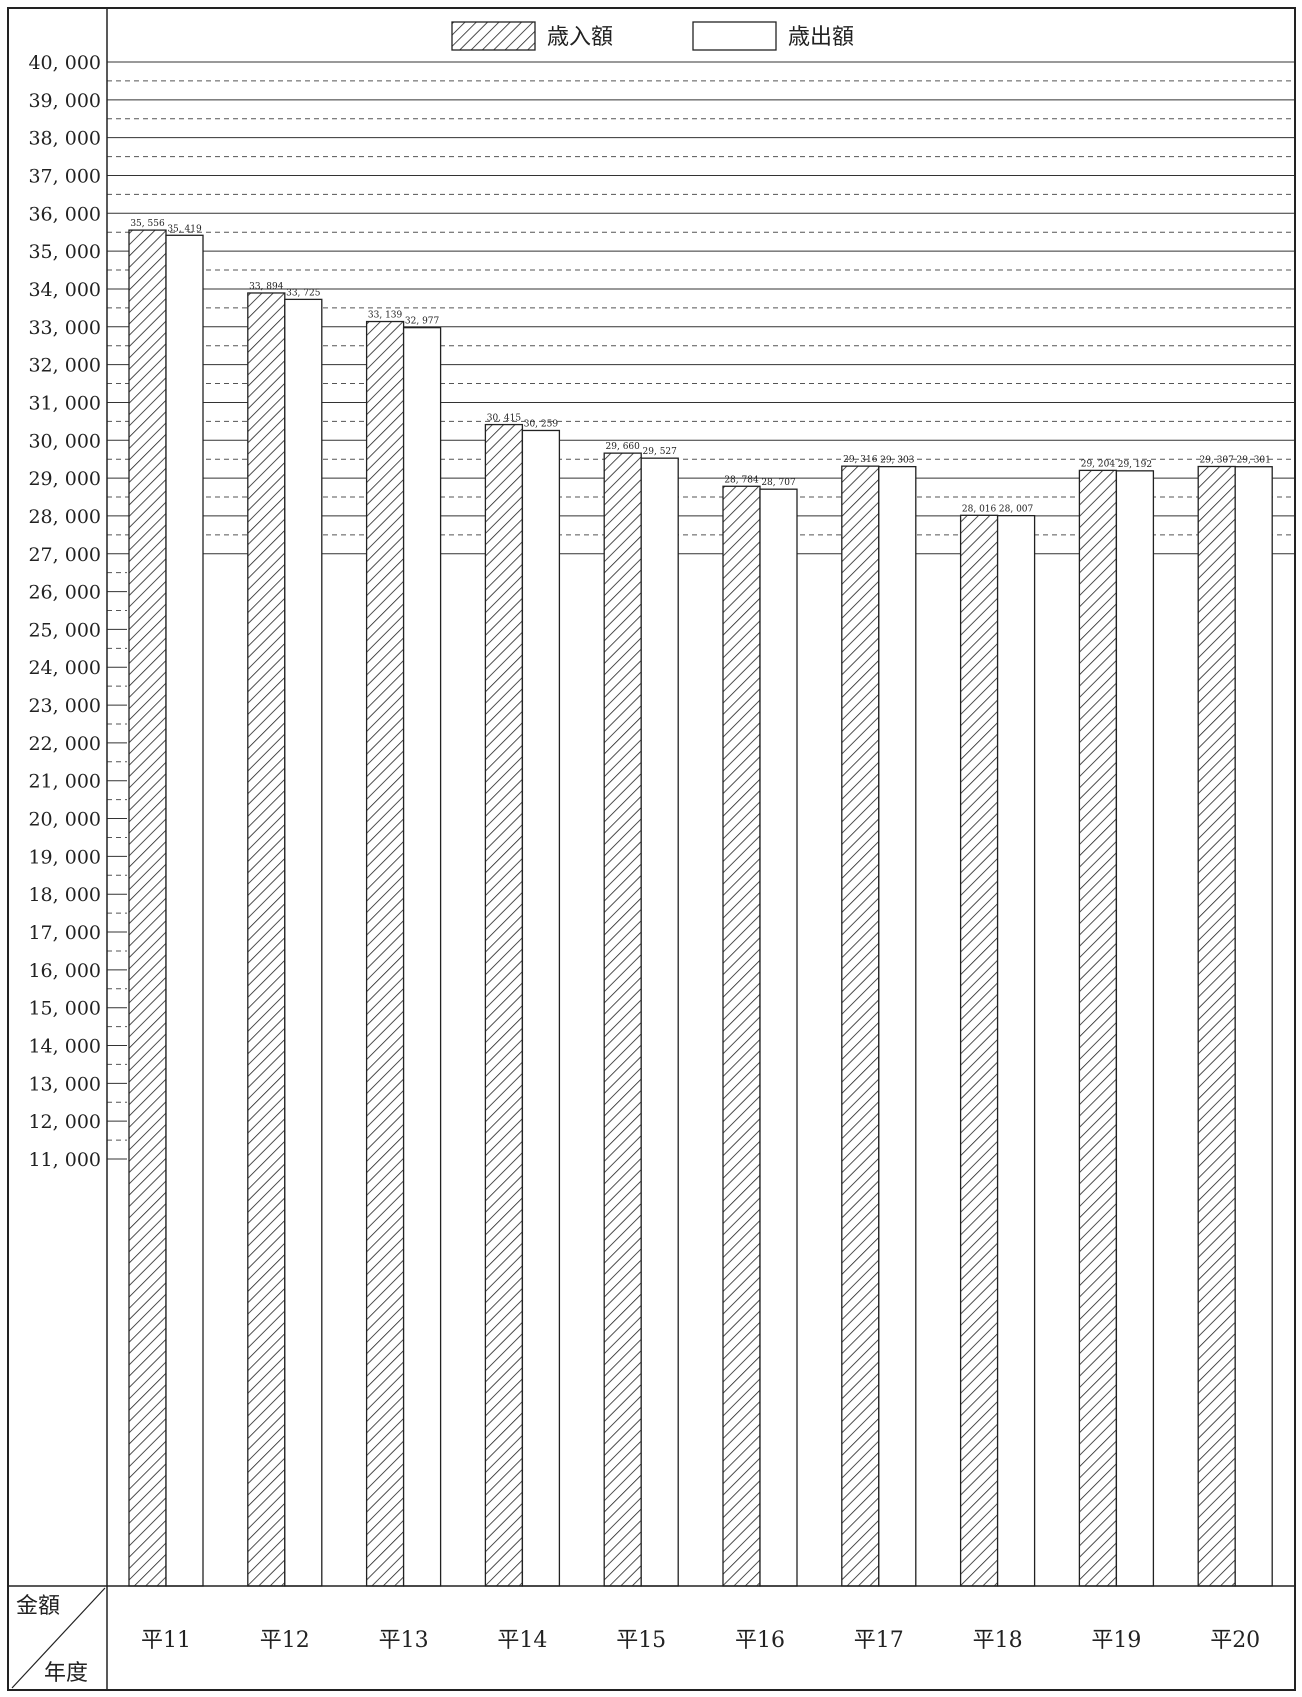 The image size is (1302, 1697). I want to click on x-category-label: 平13, so click(404, 1640).